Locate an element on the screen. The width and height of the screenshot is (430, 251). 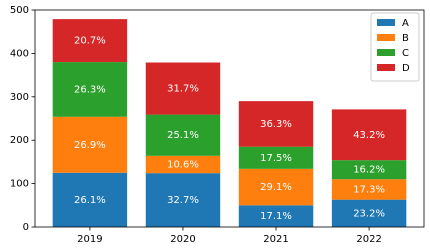
segment-label: 17.1% is located at coordinates (276, 216).